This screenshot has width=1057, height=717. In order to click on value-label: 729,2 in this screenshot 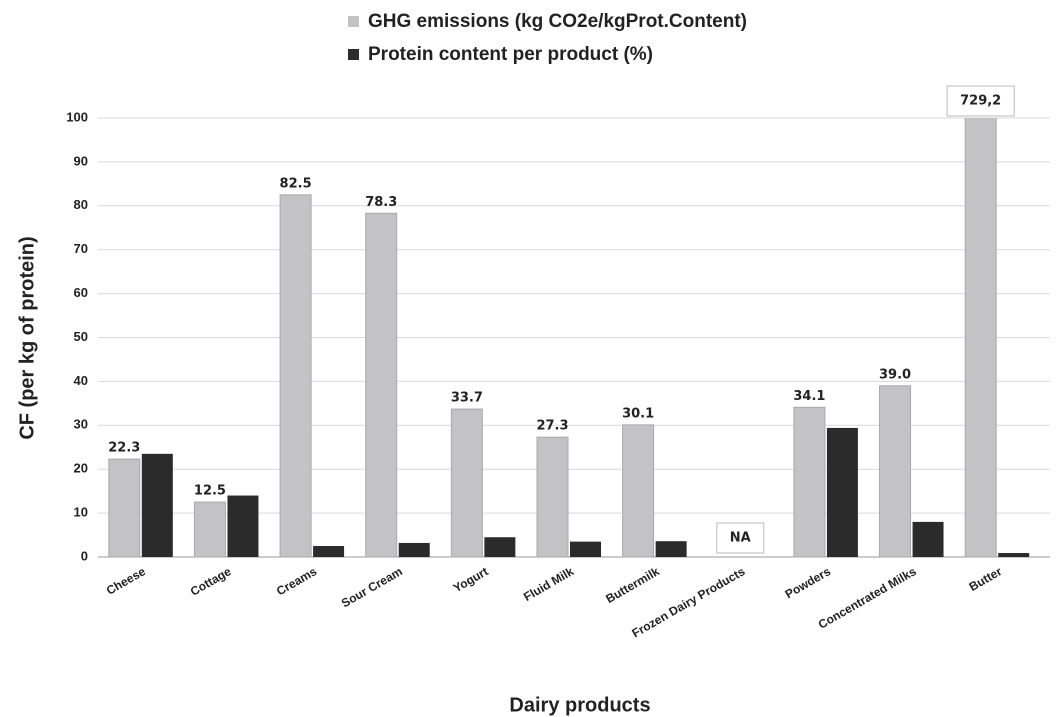, I will do `click(980, 101)`.